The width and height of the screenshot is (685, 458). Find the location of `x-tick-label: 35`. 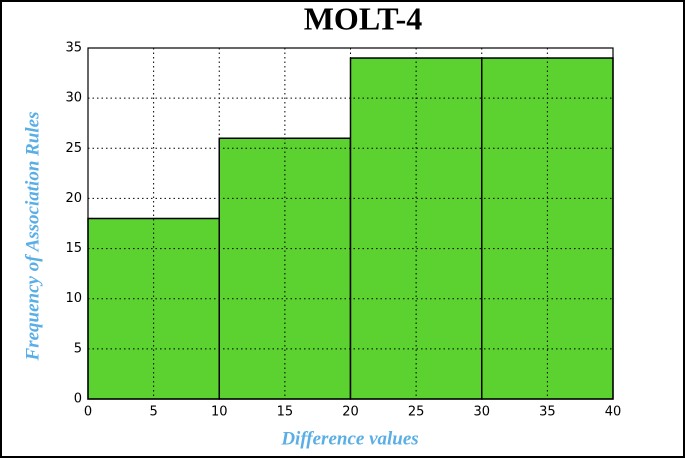

x-tick-label: 35 is located at coordinates (547, 412).